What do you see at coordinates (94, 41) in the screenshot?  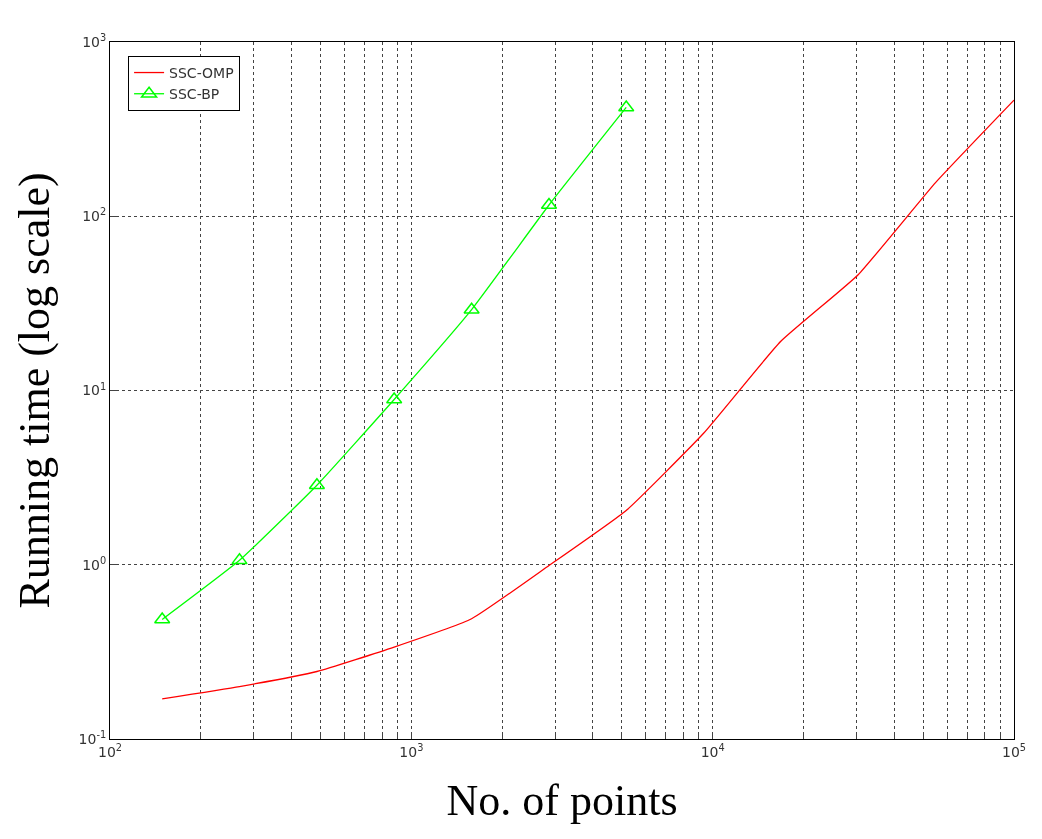 I see `y-tick-label: 10$^{3}$` at bounding box center [94, 41].